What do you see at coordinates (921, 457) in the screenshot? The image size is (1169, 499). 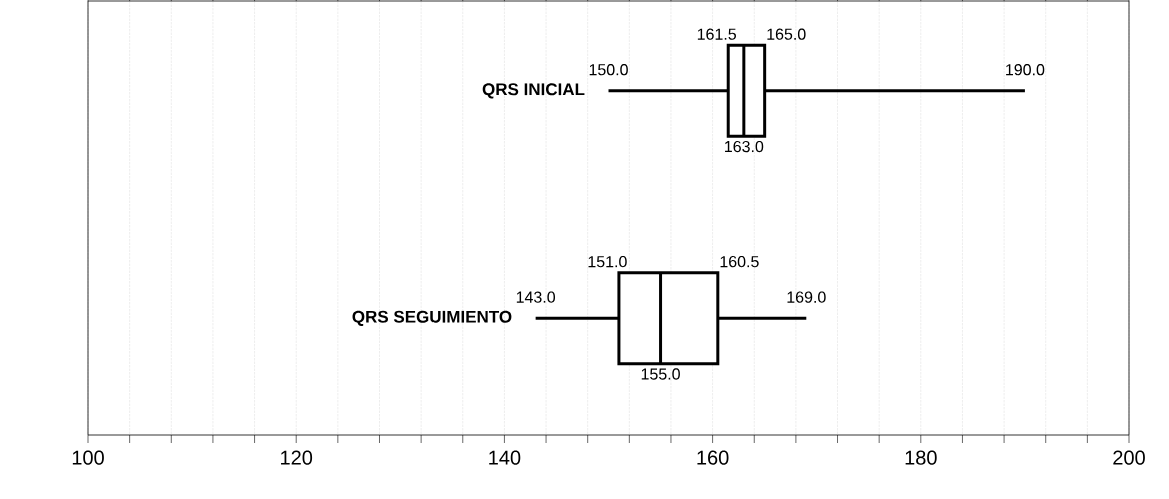 I see `x-tick-label: 180` at bounding box center [921, 457].